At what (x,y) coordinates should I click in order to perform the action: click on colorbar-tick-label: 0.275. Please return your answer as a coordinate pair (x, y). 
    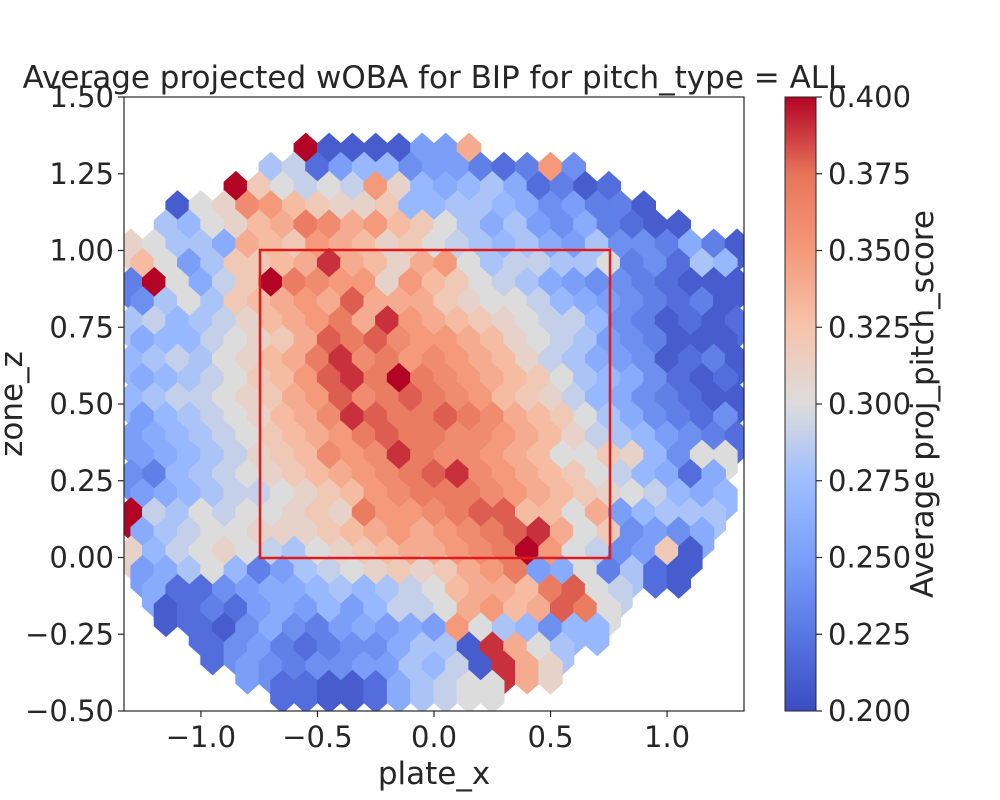
    Looking at the image, I should click on (869, 481).